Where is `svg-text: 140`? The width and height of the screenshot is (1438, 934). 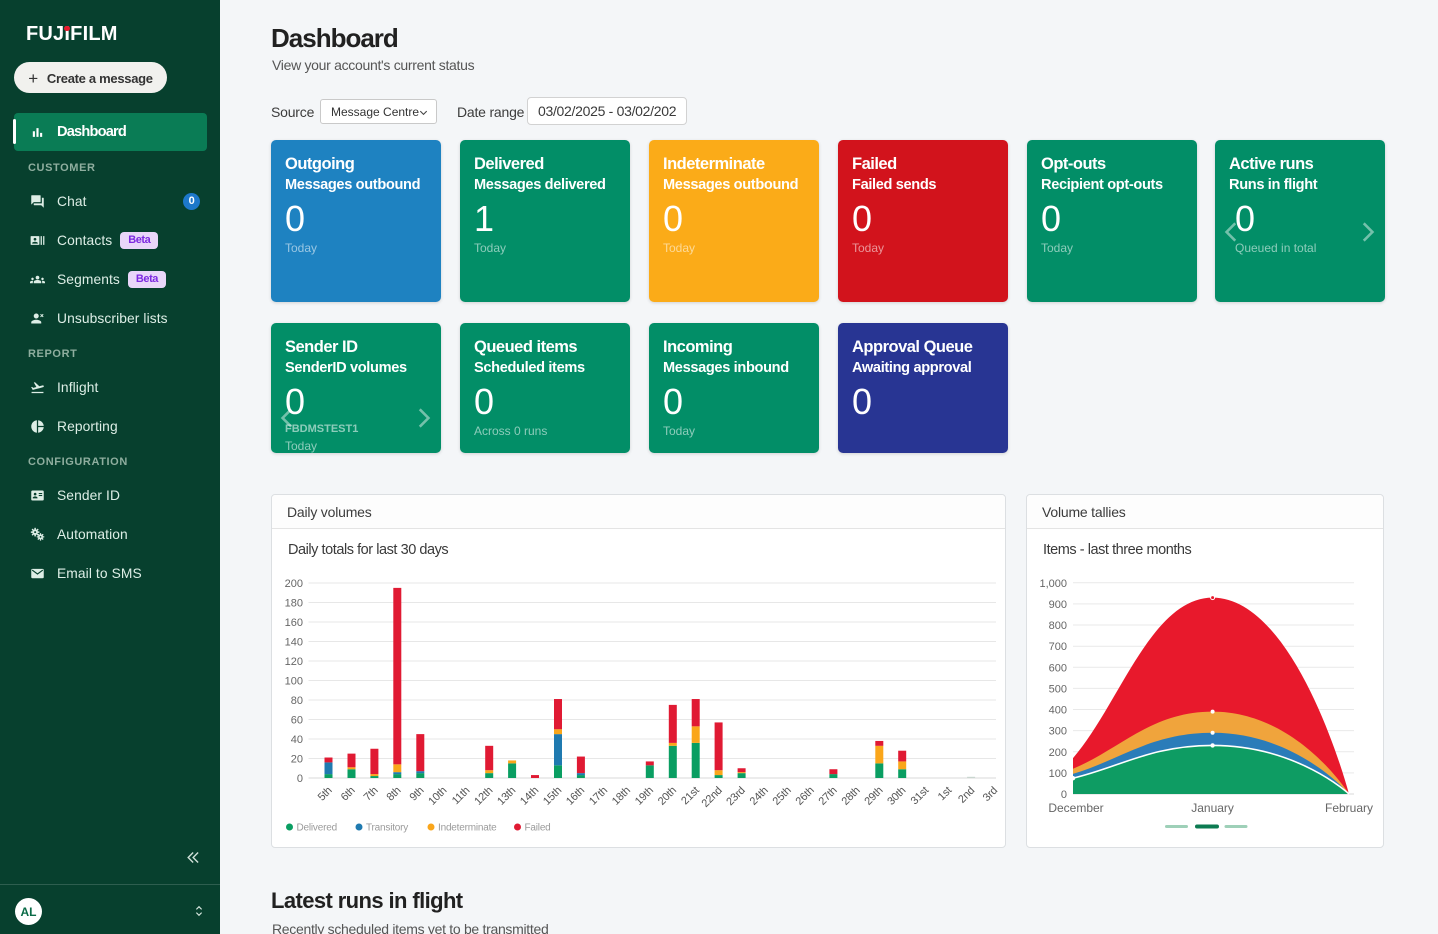 svg-text: 140 is located at coordinates (294, 643).